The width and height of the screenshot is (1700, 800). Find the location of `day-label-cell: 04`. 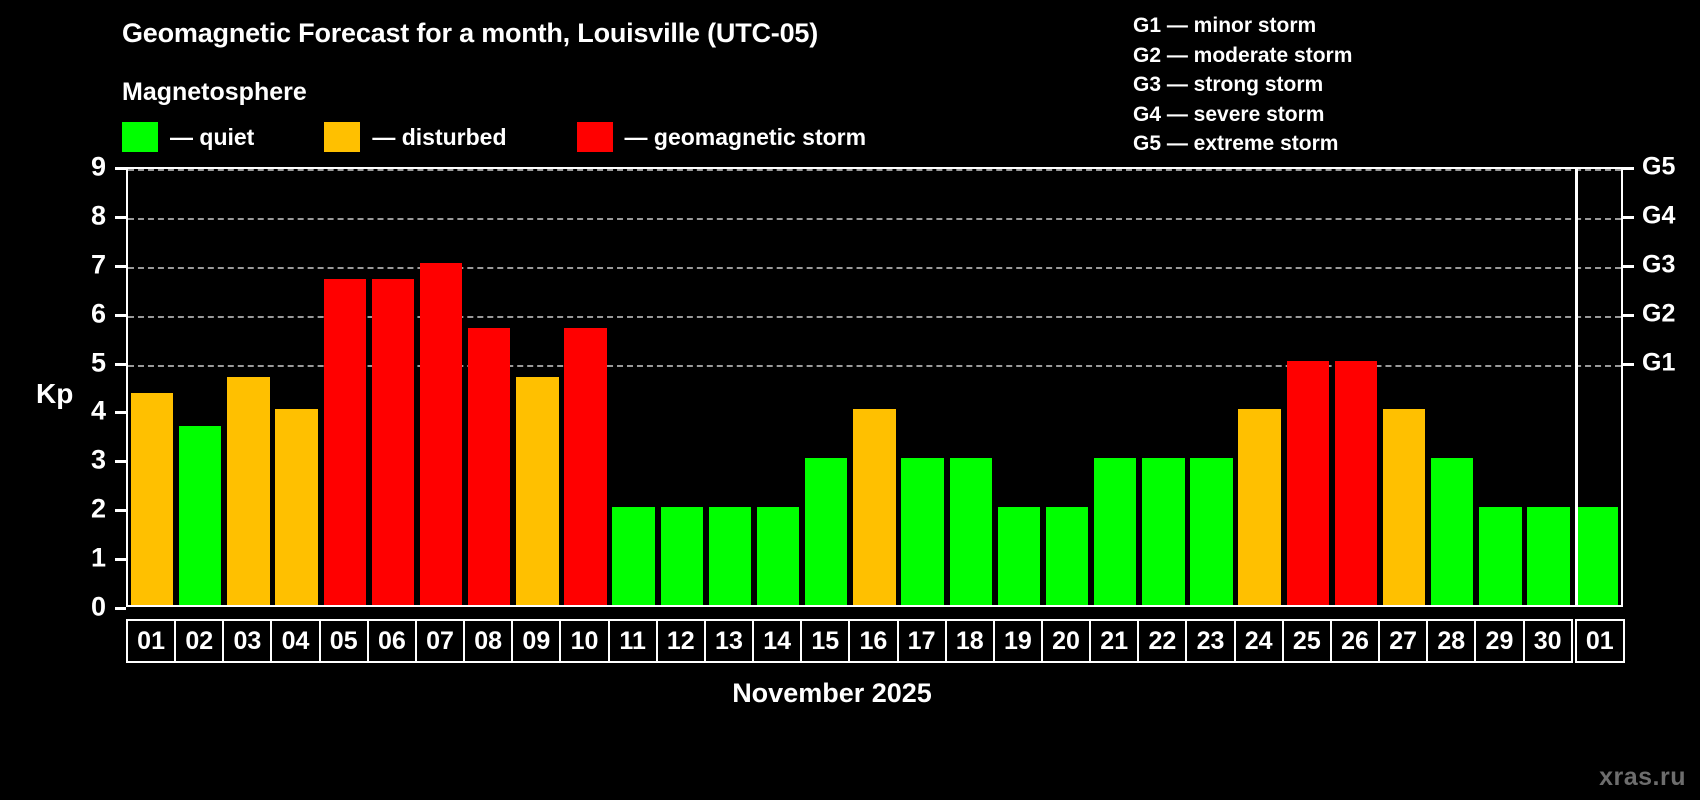

day-label-cell: 04 is located at coordinates (295, 641).